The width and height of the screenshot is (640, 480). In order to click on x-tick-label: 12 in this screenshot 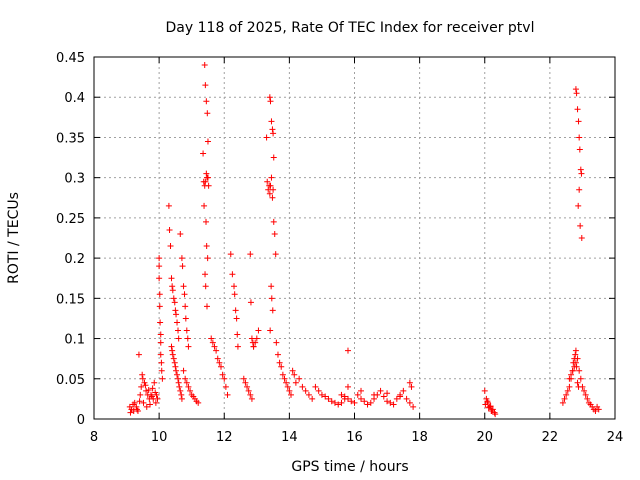, I will do `click(224, 437)`.